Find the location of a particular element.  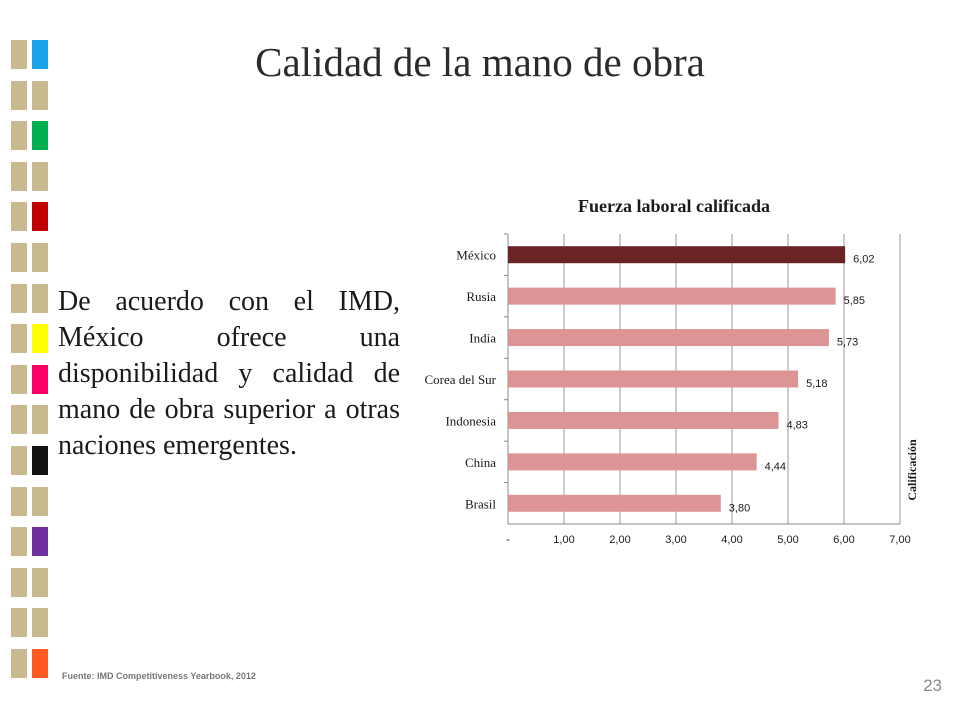

data-label: 6,02 is located at coordinates (863, 260).